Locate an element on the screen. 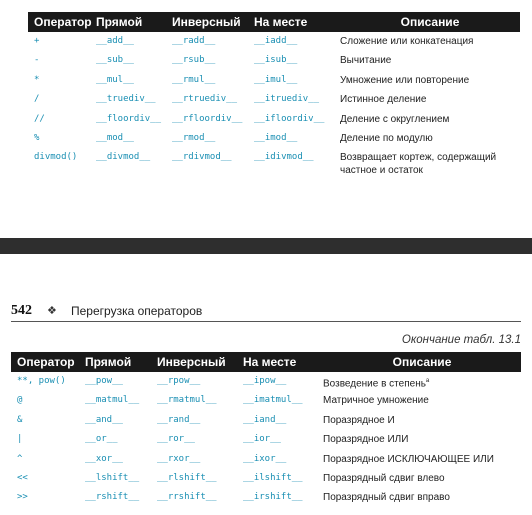 This screenshot has width=532, height=515. table-continuation-caption: Окончание табл. 13.1 is located at coordinates (461, 340).